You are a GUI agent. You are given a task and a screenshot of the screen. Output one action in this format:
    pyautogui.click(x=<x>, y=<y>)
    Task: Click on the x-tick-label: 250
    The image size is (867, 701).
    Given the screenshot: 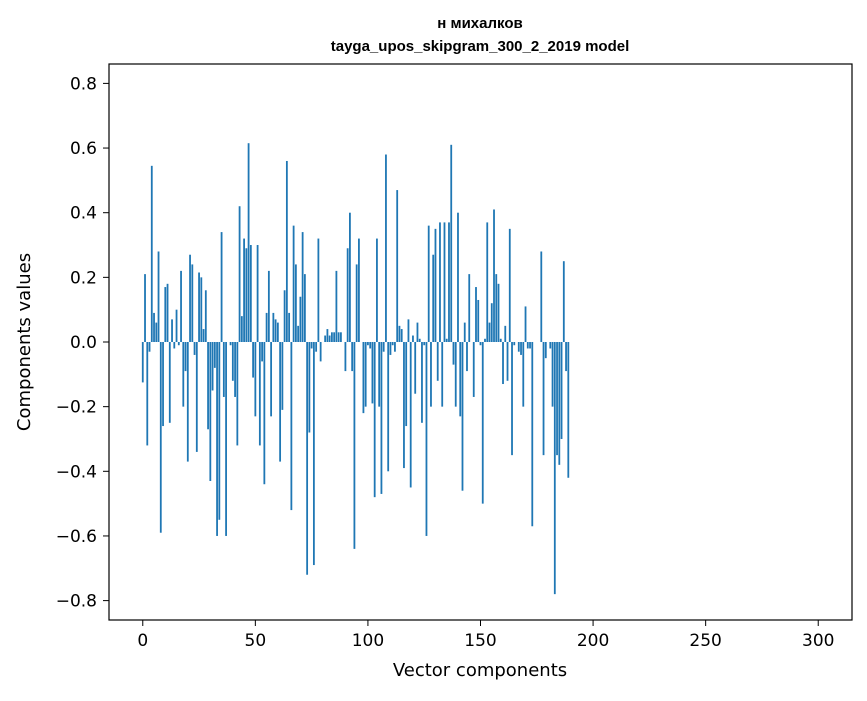 What is the action you would take?
    pyautogui.click(x=705, y=641)
    